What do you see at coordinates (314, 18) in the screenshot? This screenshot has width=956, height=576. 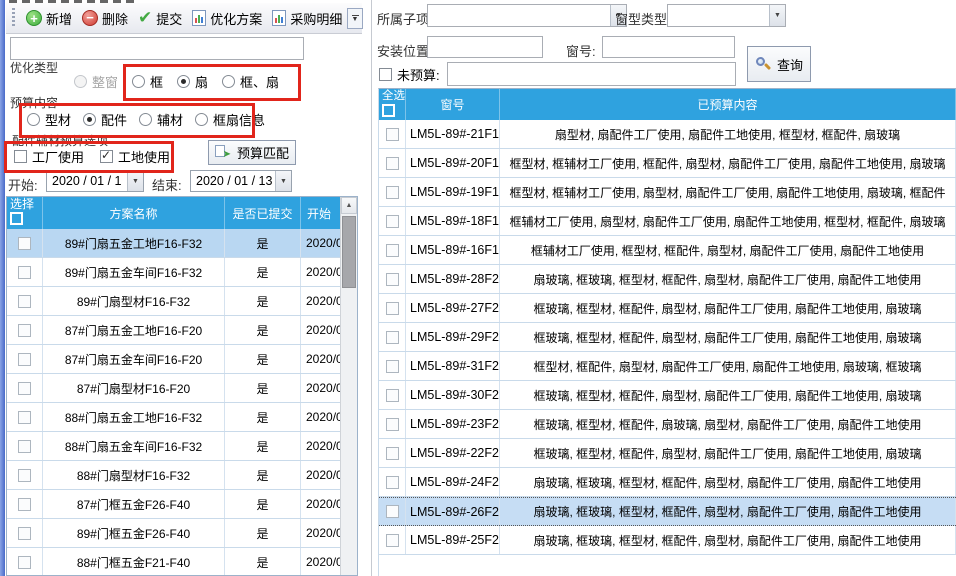 I see `purchase-detail-button: 采购明细` at bounding box center [314, 18].